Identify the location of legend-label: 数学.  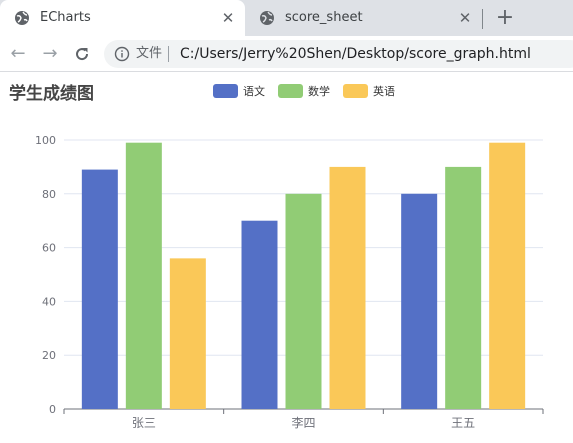
(319, 91).